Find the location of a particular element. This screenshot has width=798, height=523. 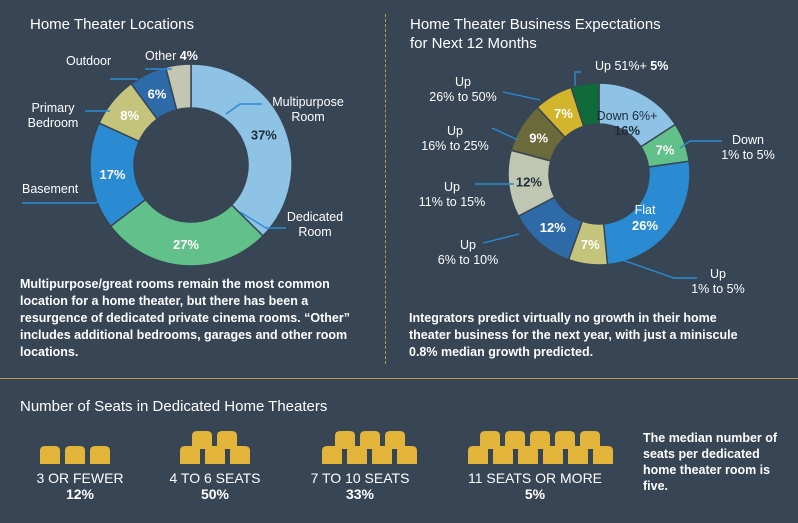

seat-group-label-3: 7 TO 10 SEATS is located at coordinates (360, 478).